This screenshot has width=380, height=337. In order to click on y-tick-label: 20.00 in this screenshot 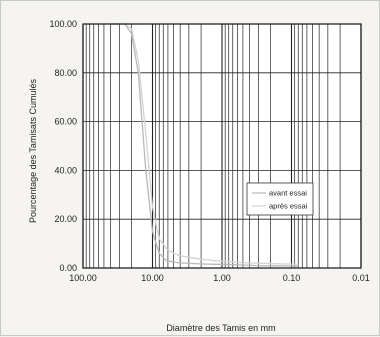, I will do `click(65, 219)`.